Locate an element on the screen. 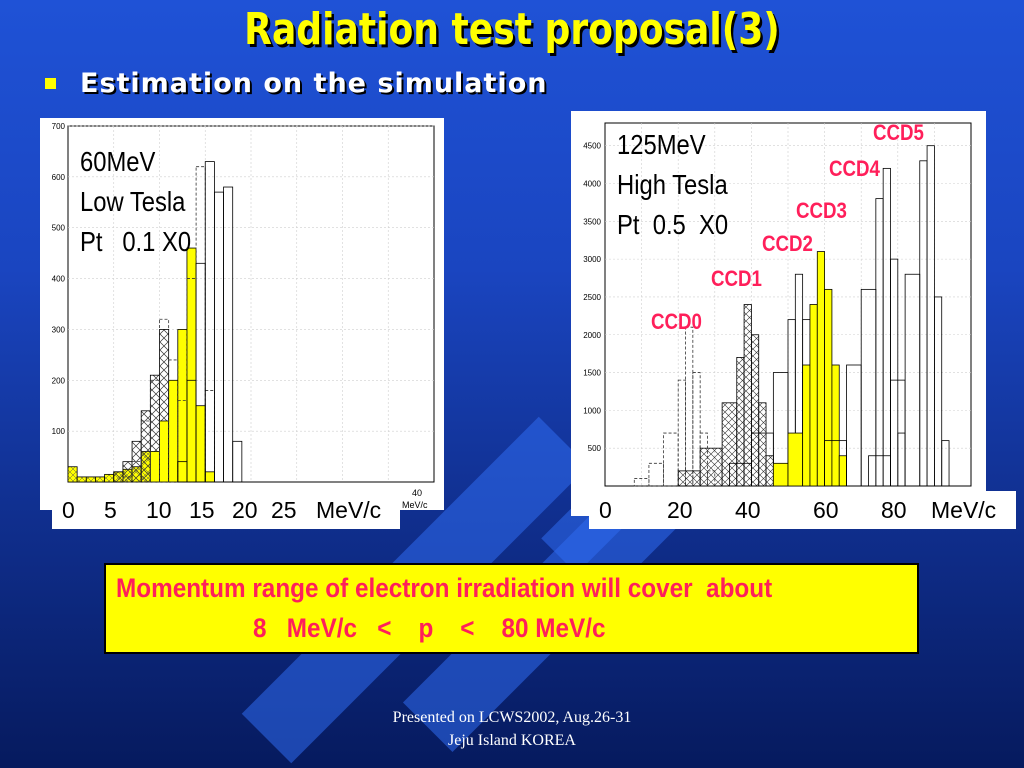 The width and height of the screenshot is (1024, 768). y-tick-label: 1500 is located at coordinates (592, 373).